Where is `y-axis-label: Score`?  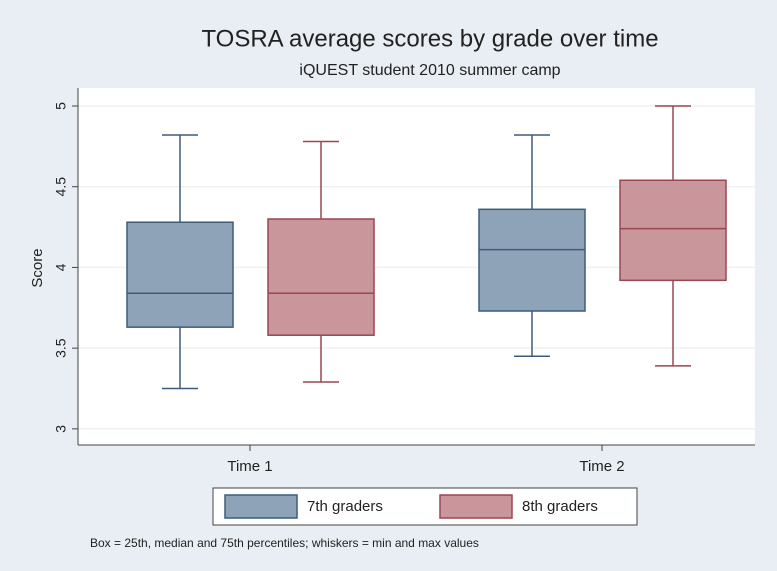 y-axis-label: Score is located at coordinates (37, 267).